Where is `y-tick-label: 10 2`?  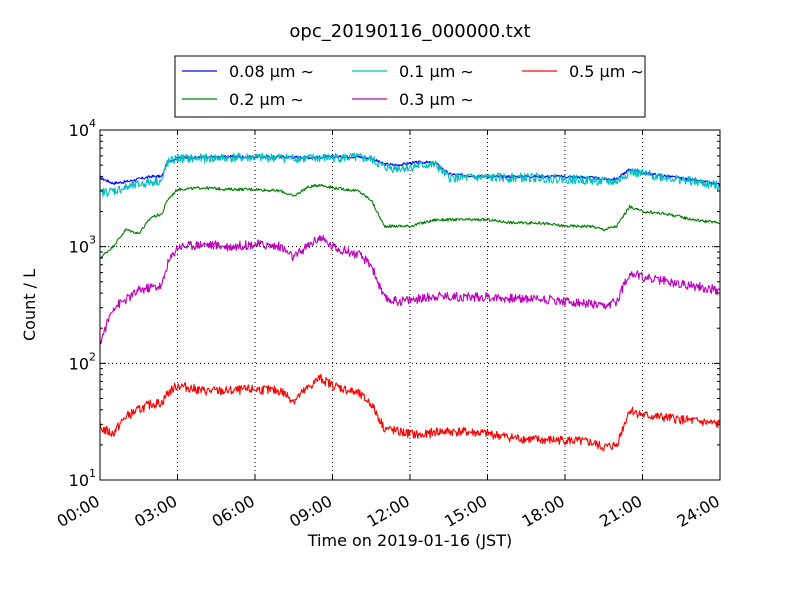 y-tick-label: 10 2 is located at coordinates (82, 361).